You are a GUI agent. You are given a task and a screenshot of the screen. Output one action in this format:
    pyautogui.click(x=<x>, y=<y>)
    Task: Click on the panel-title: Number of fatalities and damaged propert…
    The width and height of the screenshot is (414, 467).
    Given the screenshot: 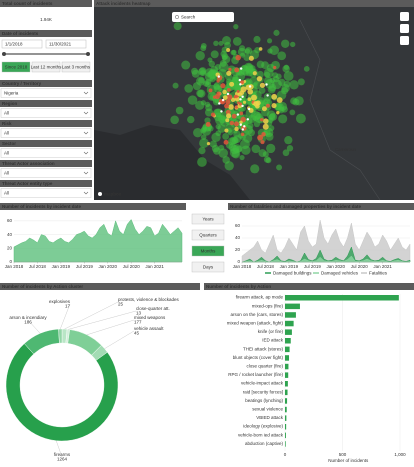 What is the action you would take?
    pyautogui.click(x=296, y=206)
    